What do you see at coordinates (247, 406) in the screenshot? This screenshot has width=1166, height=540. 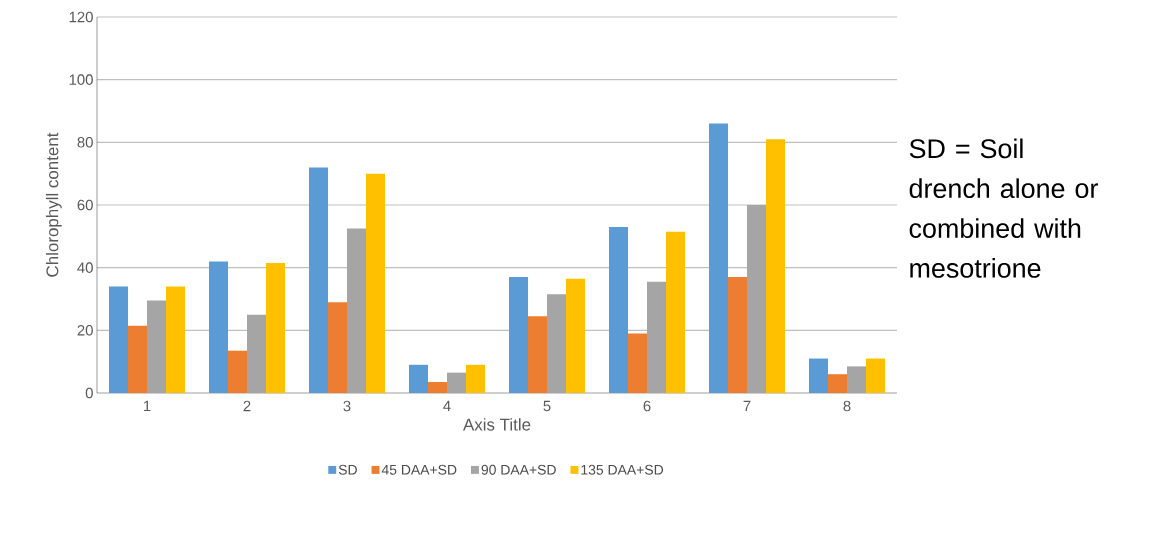 I see `x-tick-label: 2` at bounding box center [247, 406].